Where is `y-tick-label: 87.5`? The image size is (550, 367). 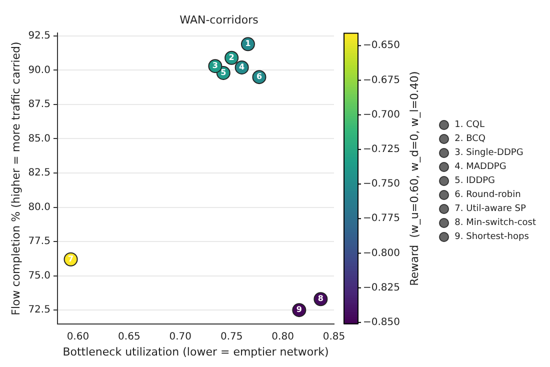 y-tick-label: 87.5 is located at coordinates (39, 104).